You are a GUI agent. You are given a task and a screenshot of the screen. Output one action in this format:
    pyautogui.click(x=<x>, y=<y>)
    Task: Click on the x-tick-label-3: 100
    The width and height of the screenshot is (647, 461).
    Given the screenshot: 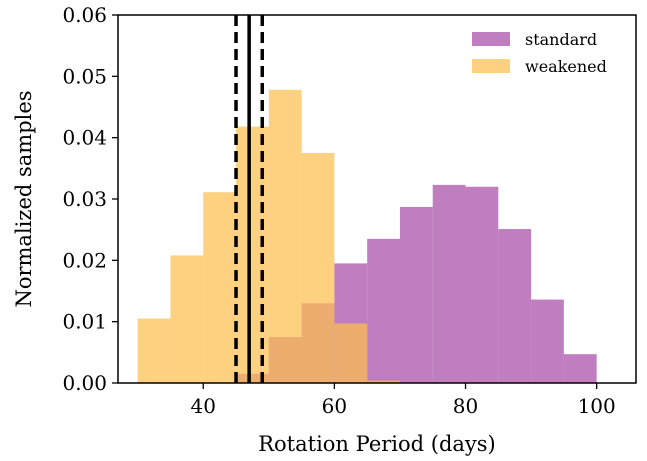 What is the action you would take?
    pyautogui.click(x=597, y=406)
    